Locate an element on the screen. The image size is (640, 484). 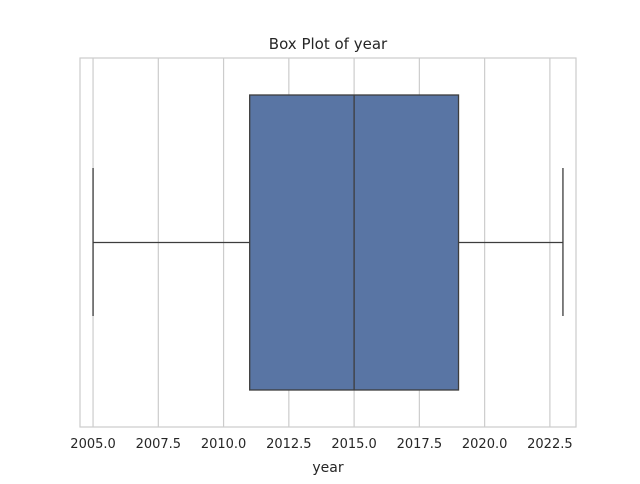
x-tick-label: 2020.0 is located at coordinates (485, 444).